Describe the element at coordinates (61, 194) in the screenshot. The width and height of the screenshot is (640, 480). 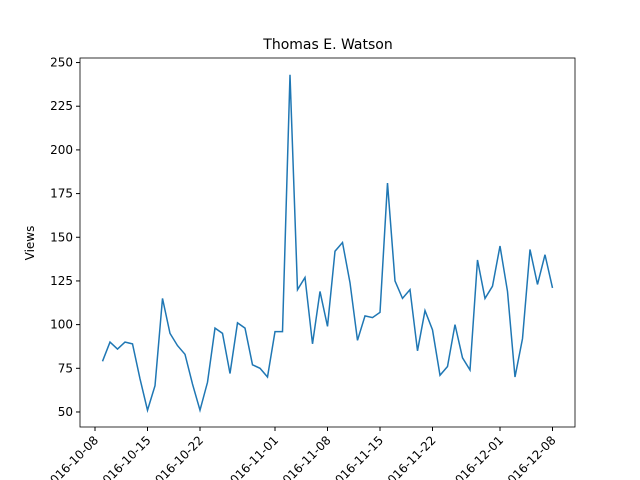
I see `y-tick-label: 175` at that location.